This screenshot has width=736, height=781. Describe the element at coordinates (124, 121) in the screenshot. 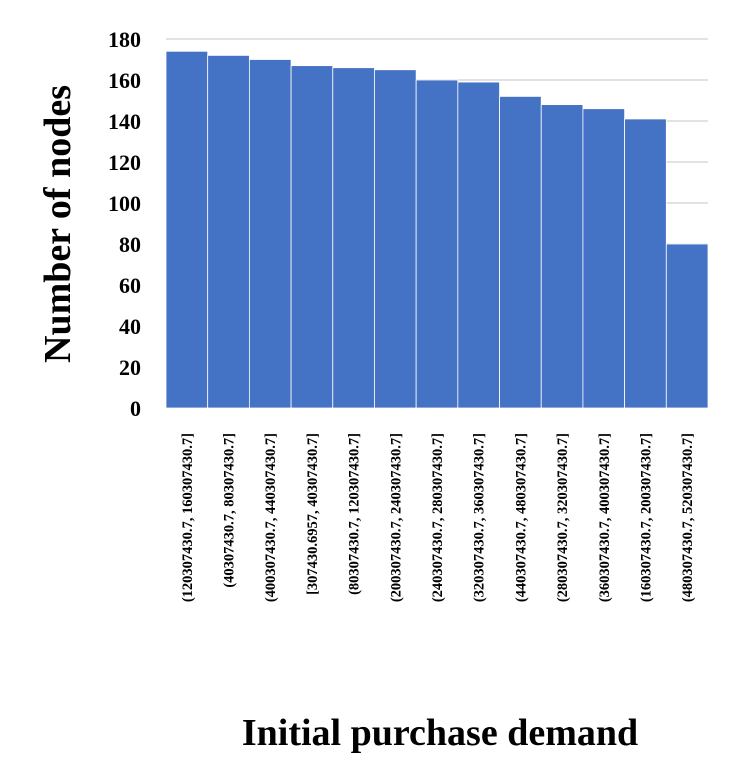

I see `y-tick-label: 140` at that location.